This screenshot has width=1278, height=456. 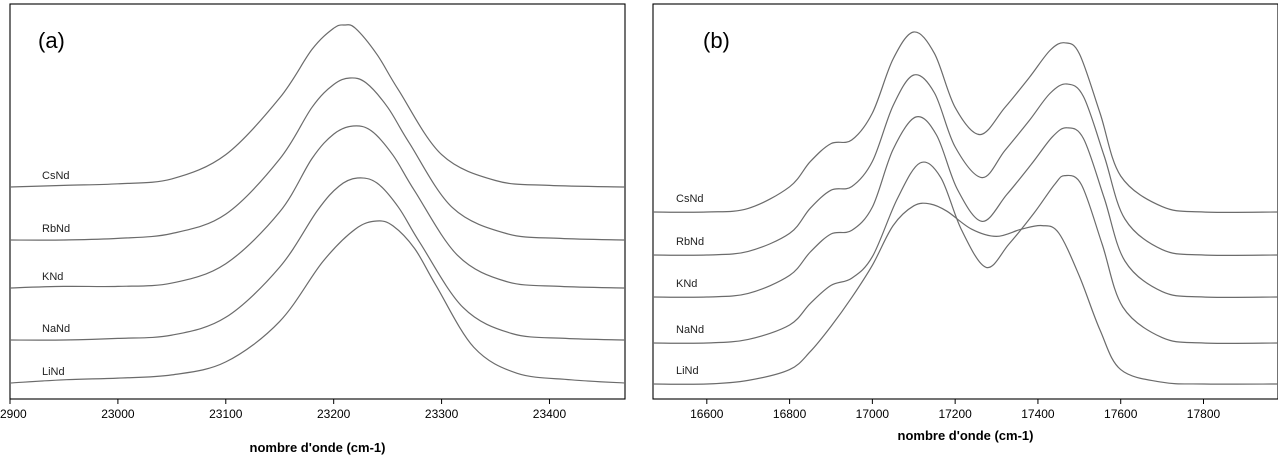 What do you see at coordinates (716, 40) in the screenshot?
I see `panel-label: (b)` at bounding box center [716, 40].